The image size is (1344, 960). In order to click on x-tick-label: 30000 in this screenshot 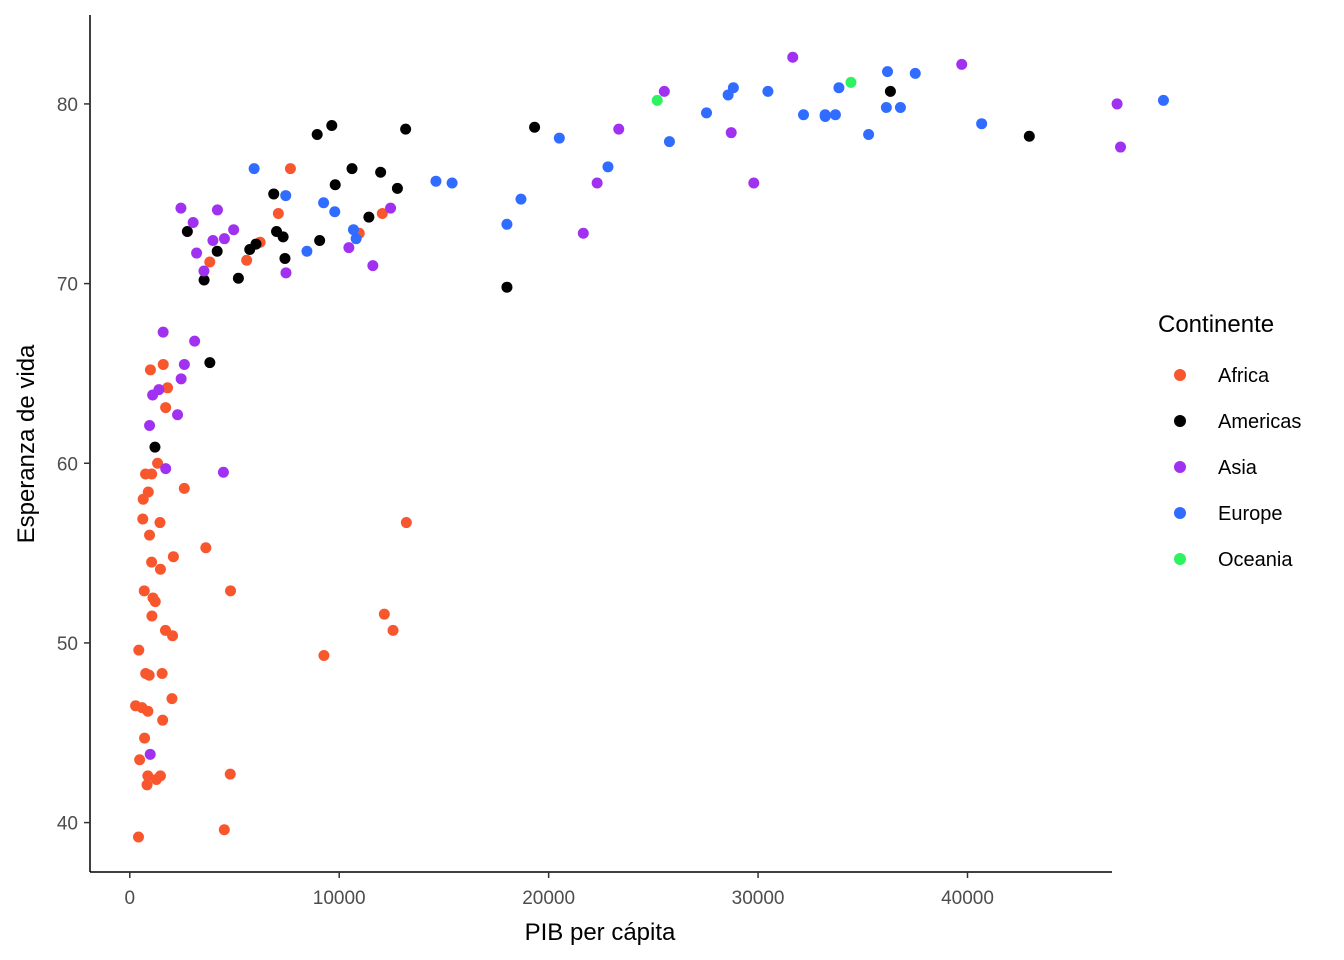, I will do `click(758, 898)`.